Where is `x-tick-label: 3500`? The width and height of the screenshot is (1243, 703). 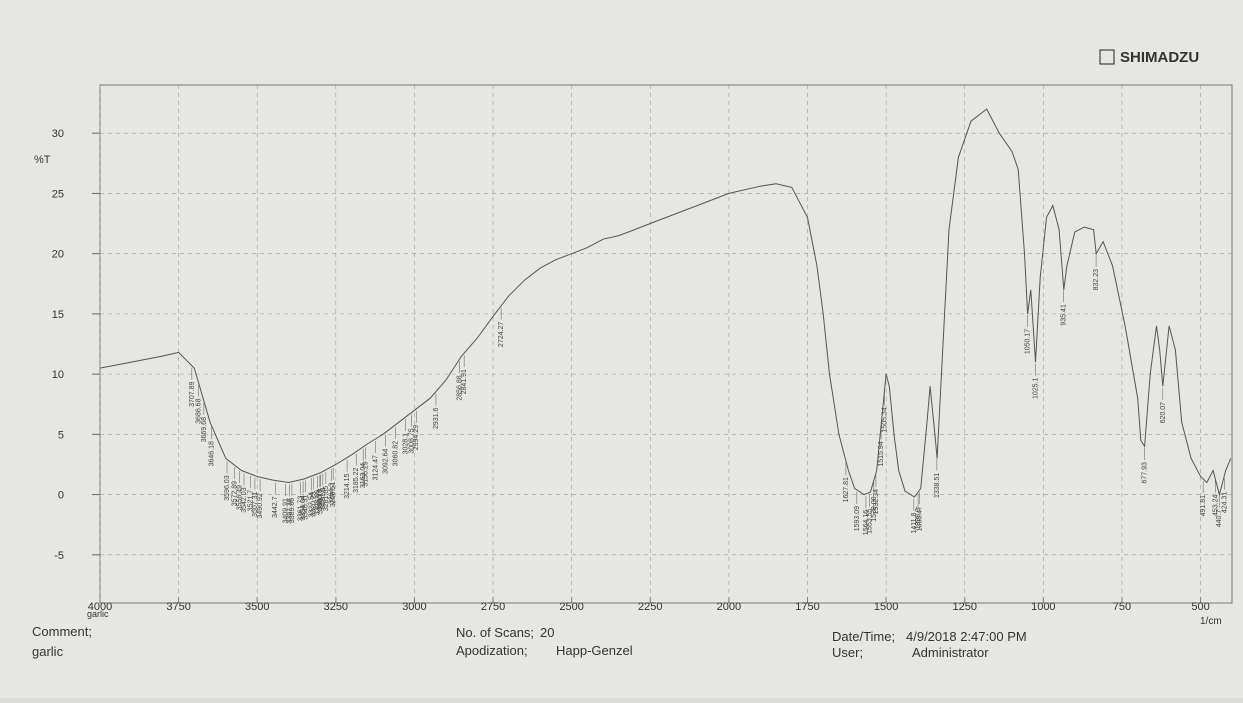 x-tick-label: 3500 is located at coordinates (257, 607).